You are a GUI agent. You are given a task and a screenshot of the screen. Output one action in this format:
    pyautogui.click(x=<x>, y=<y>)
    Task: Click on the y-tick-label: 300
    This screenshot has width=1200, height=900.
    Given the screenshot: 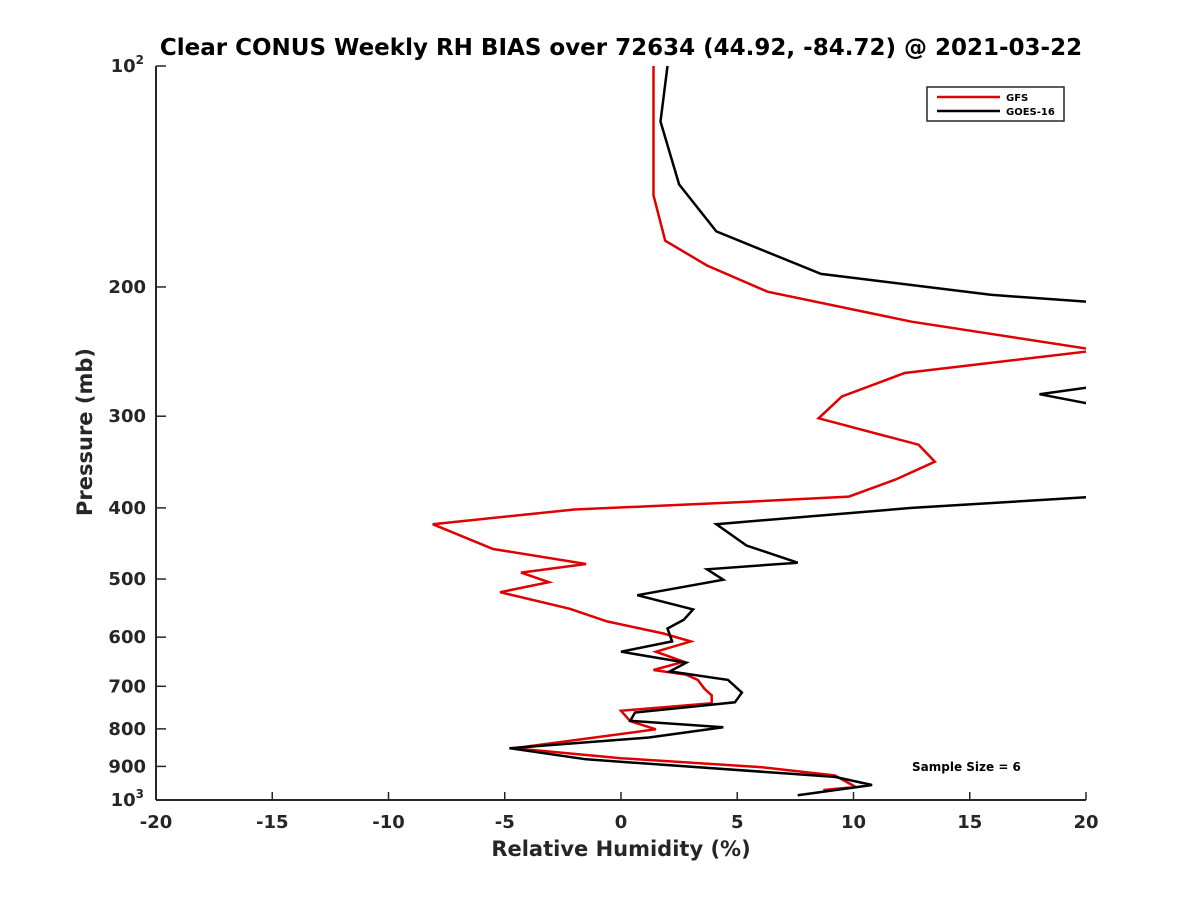 What is the action you would take?
    pyautogui.click(x=127, y=416)
    